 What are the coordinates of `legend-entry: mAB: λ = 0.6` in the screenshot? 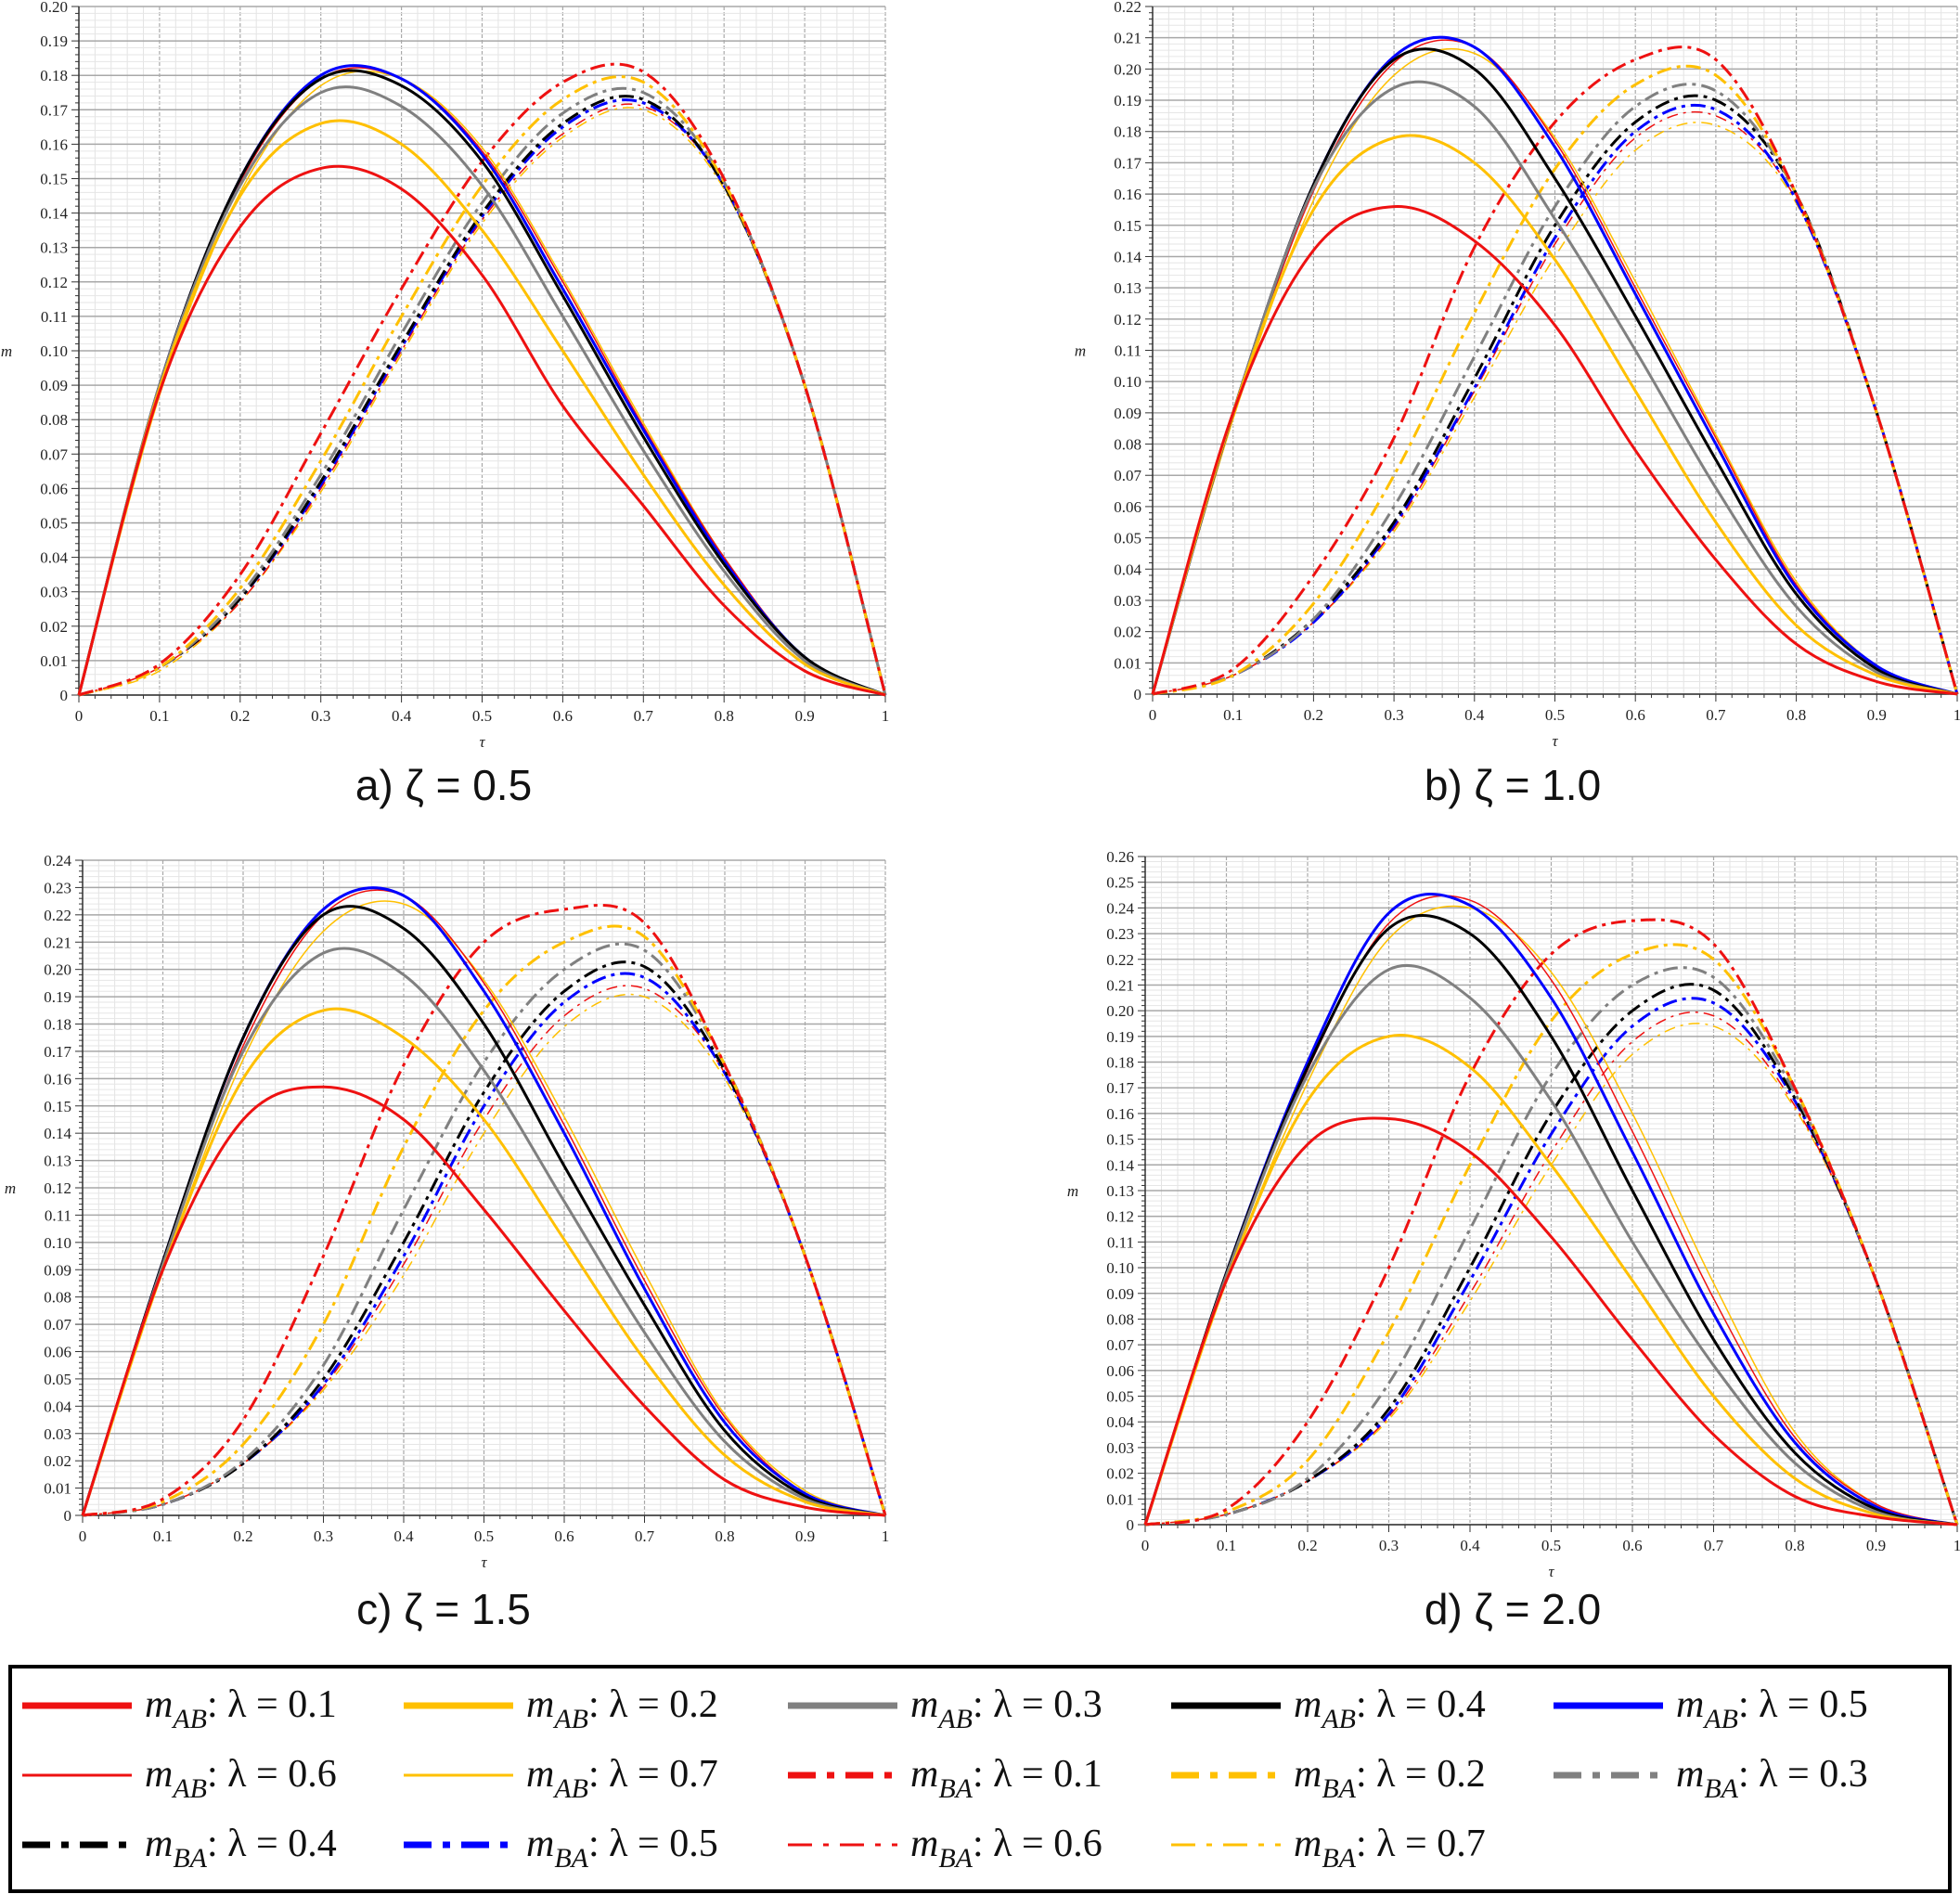 It's located at (179, 1778).